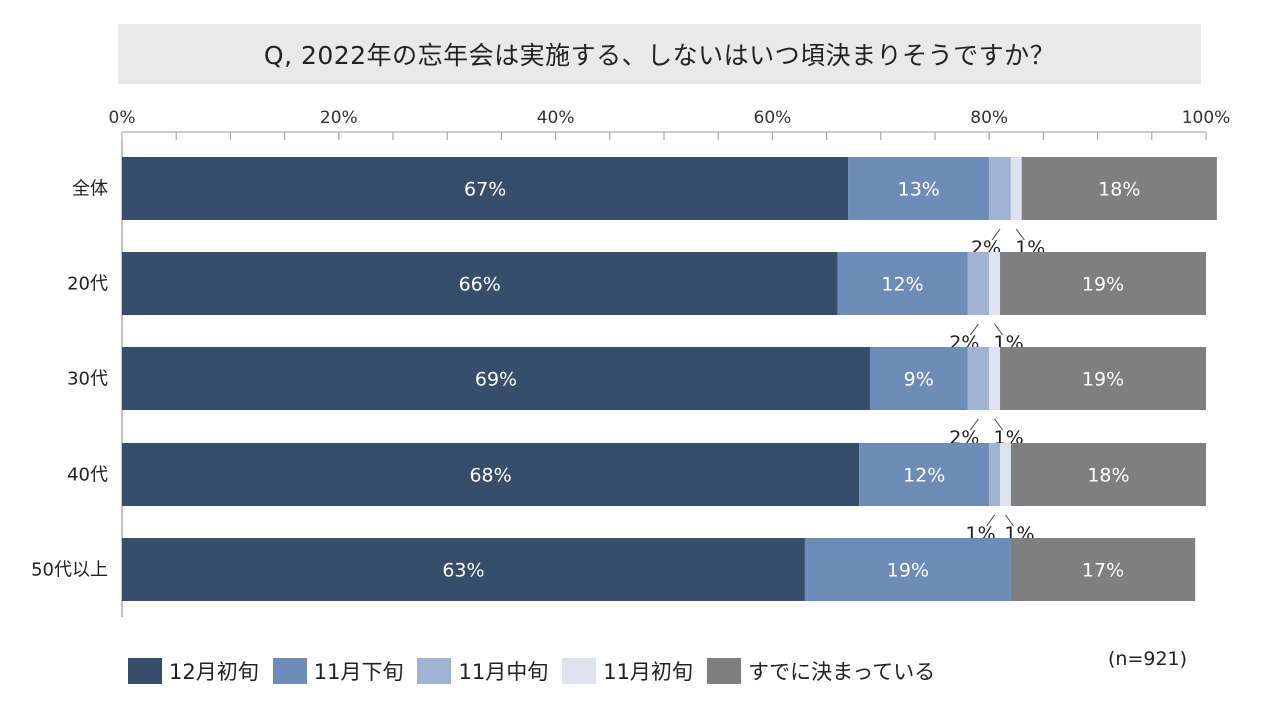 This screenshot has width=1280, height=720. What do you see at coordinates (69, 570) in the screenshot?
I see `category-label: 50代以上` at bounding box center [69, 570].